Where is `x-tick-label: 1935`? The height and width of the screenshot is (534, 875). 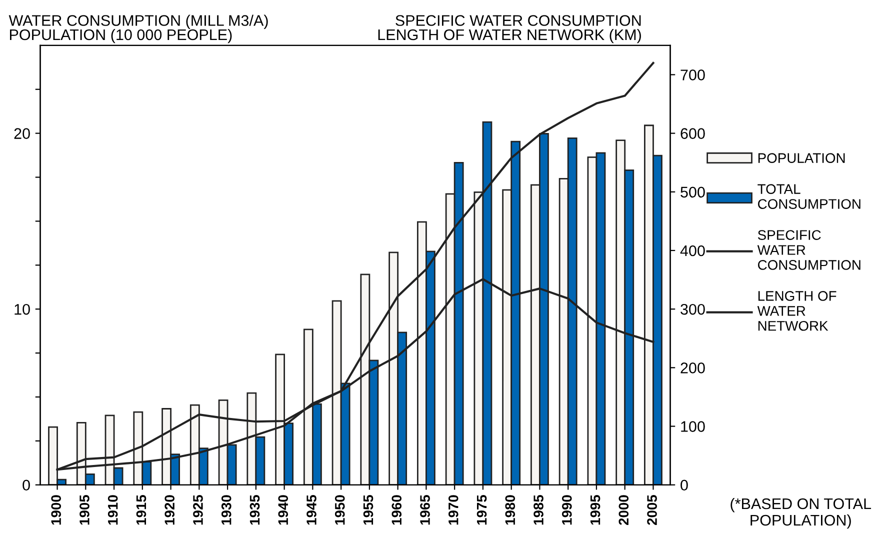 x-tick-label: 1935 is located at coordinates (255, 509).